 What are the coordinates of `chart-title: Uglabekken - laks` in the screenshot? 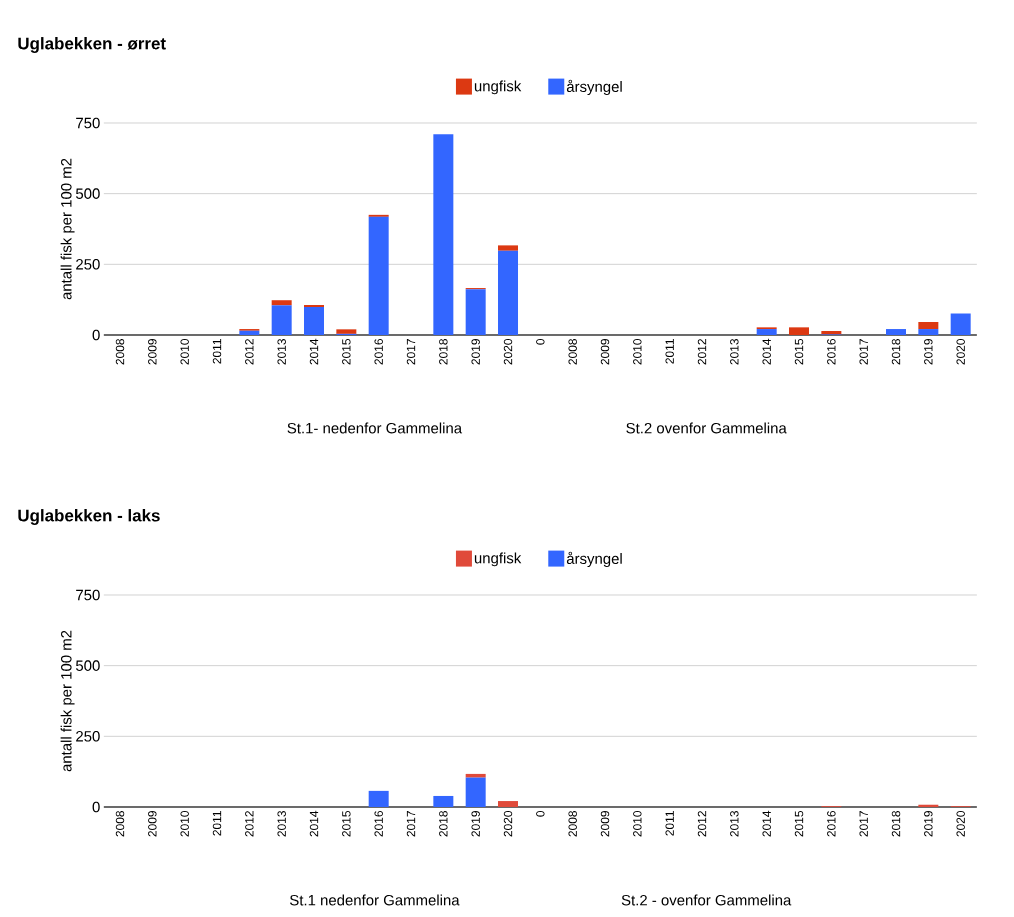 It's located at (89, 517).